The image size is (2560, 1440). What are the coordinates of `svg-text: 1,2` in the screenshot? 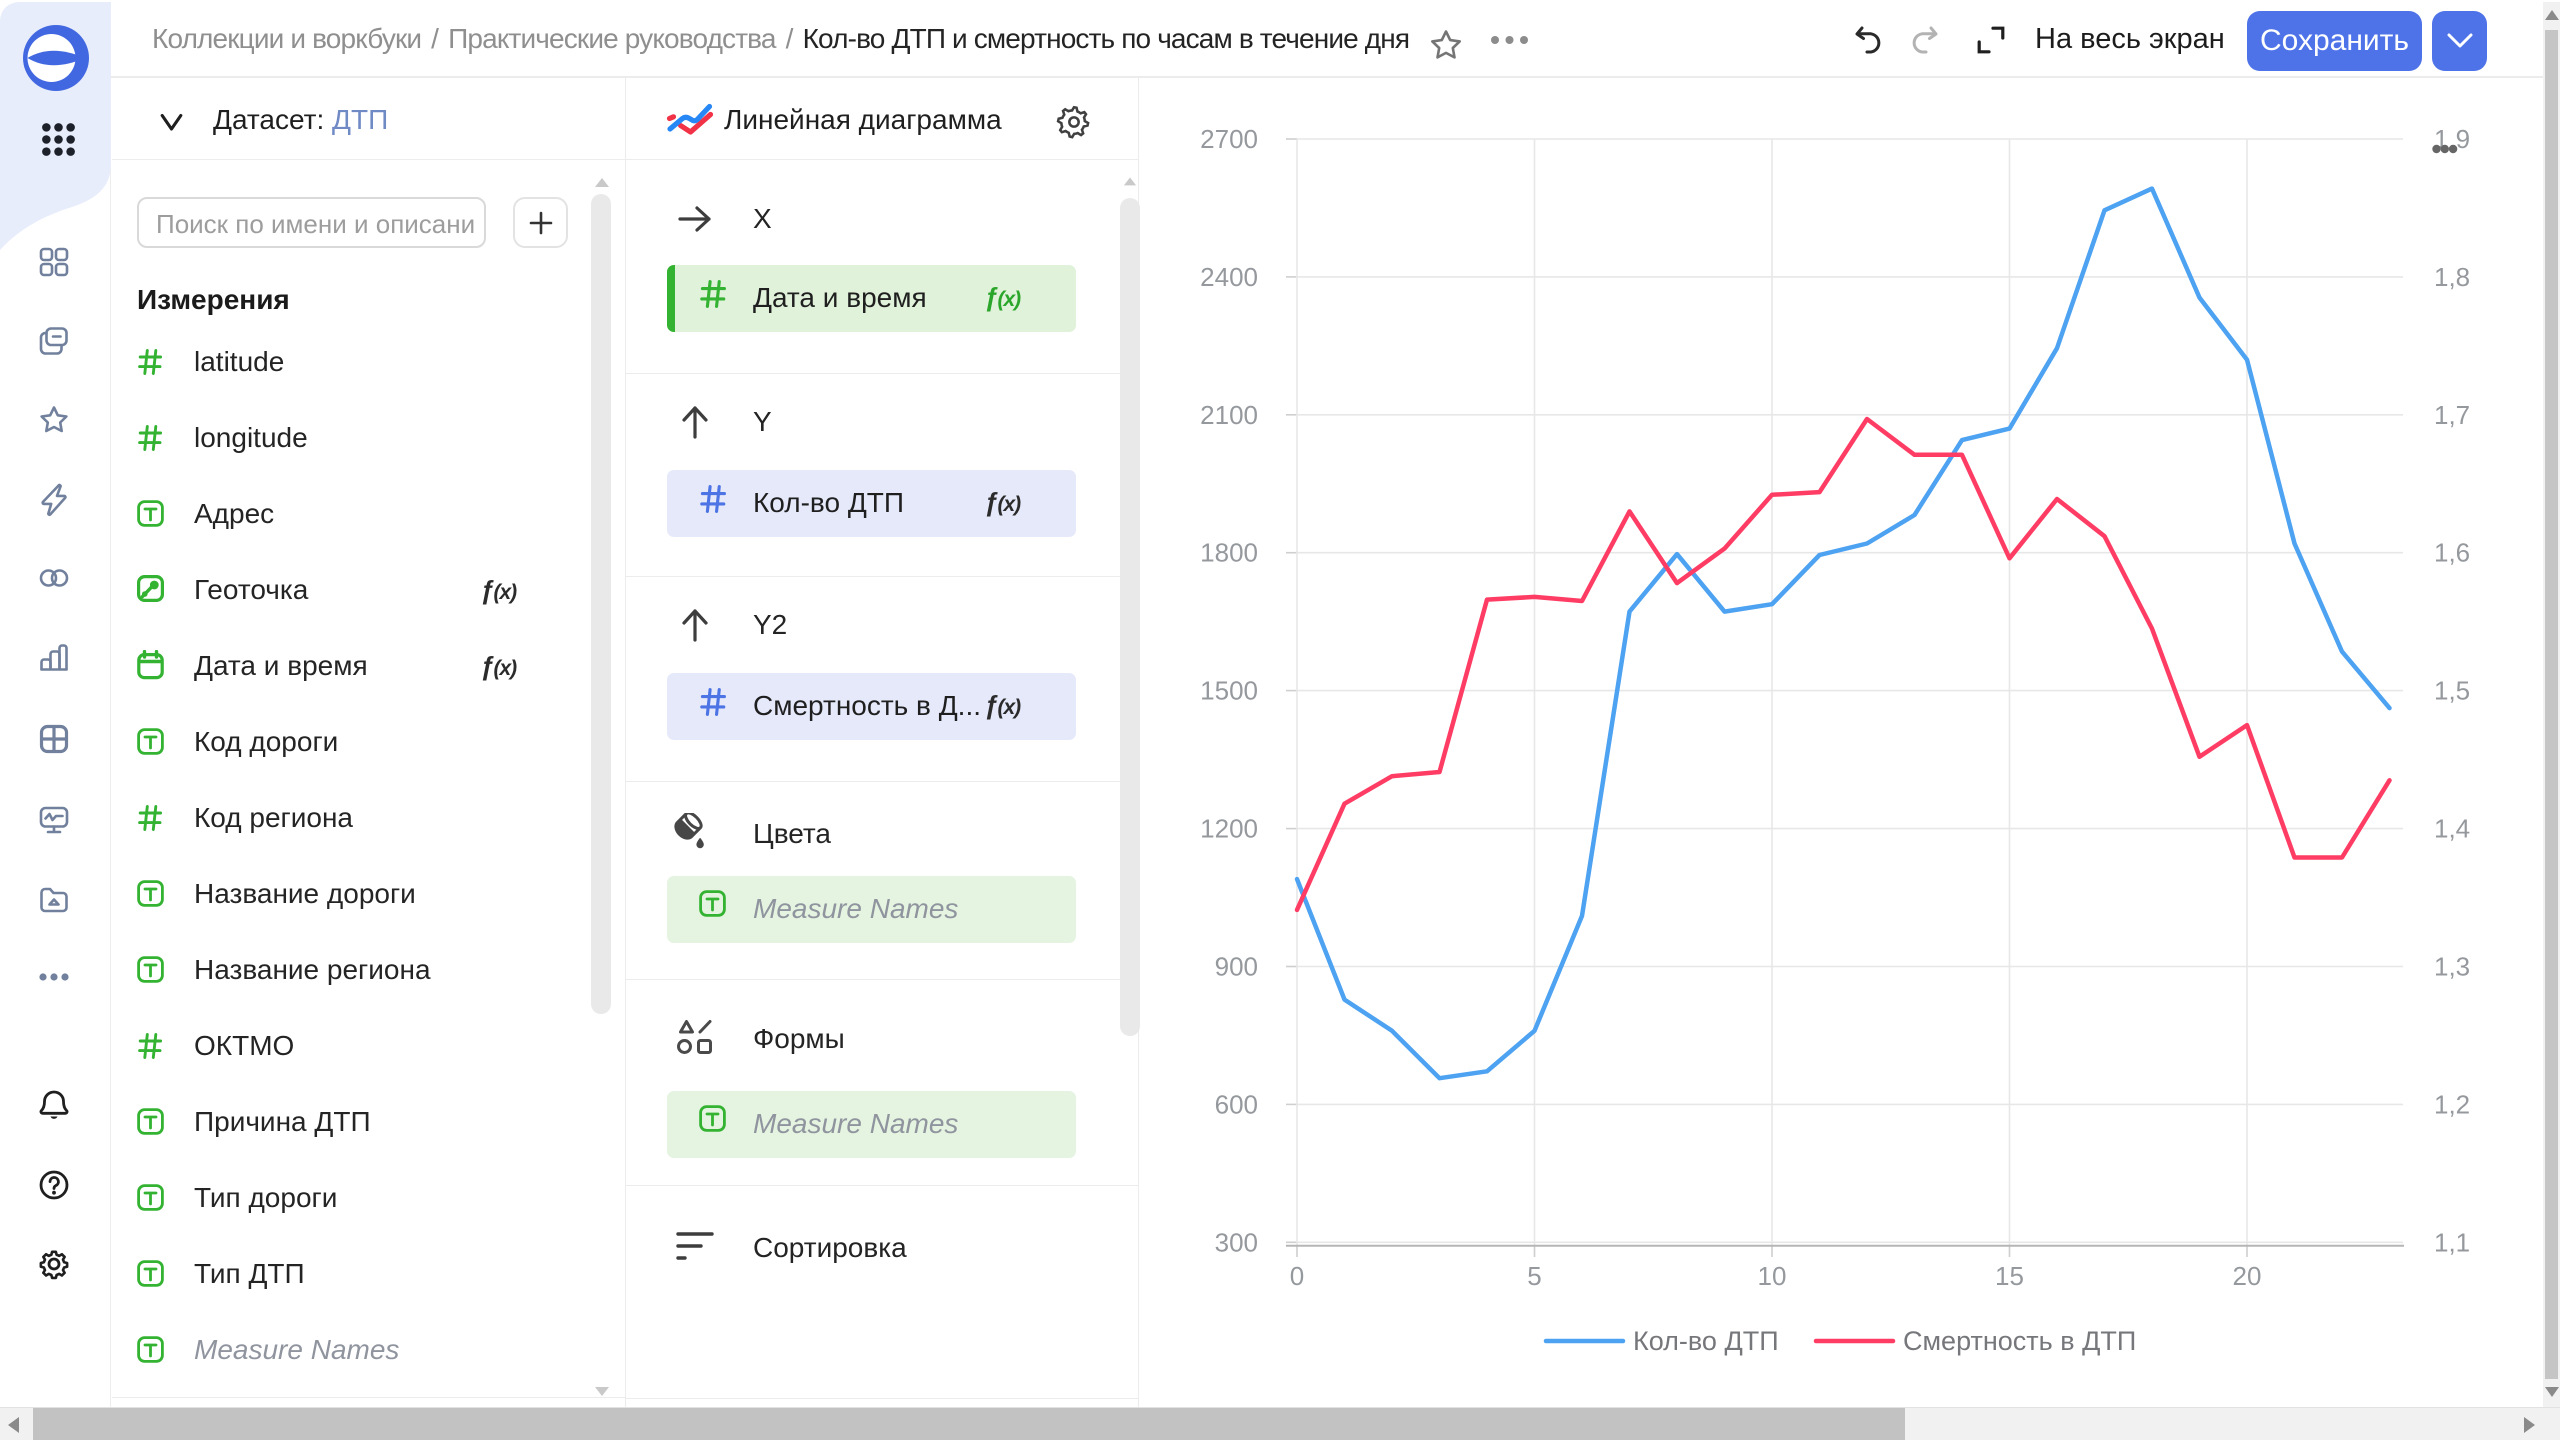 It's located at (2452, 1104).